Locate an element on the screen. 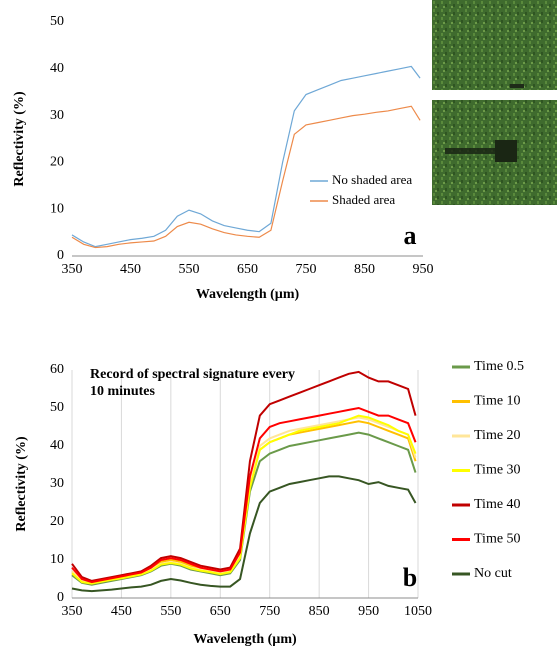  legend-label: Time 20 is located at coordinates (497, 435).